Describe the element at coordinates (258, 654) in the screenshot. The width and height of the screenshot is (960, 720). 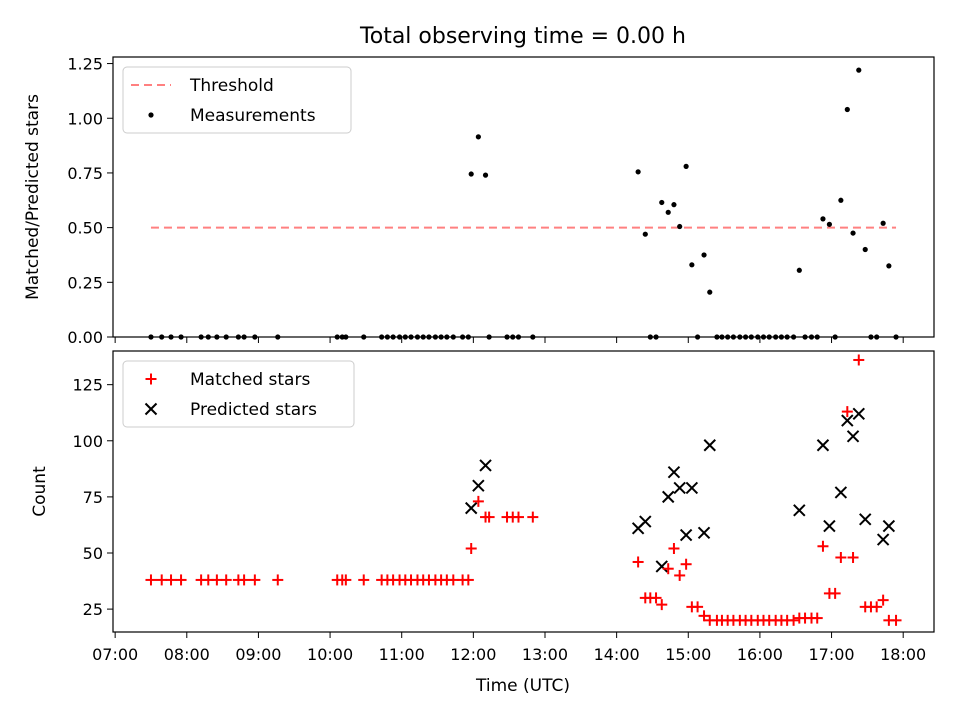
I see `x-tick-label: 09:00` at that location.